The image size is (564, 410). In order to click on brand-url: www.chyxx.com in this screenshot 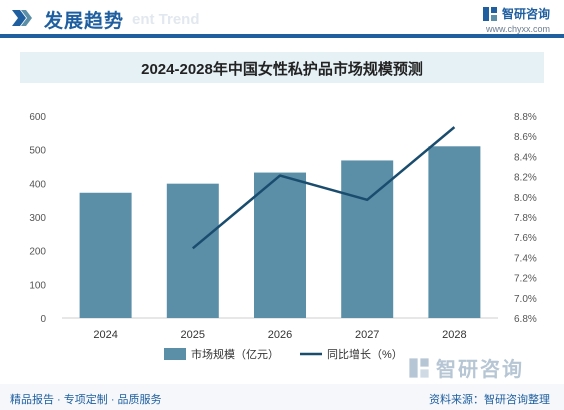, I will do `click(517, 29)`.